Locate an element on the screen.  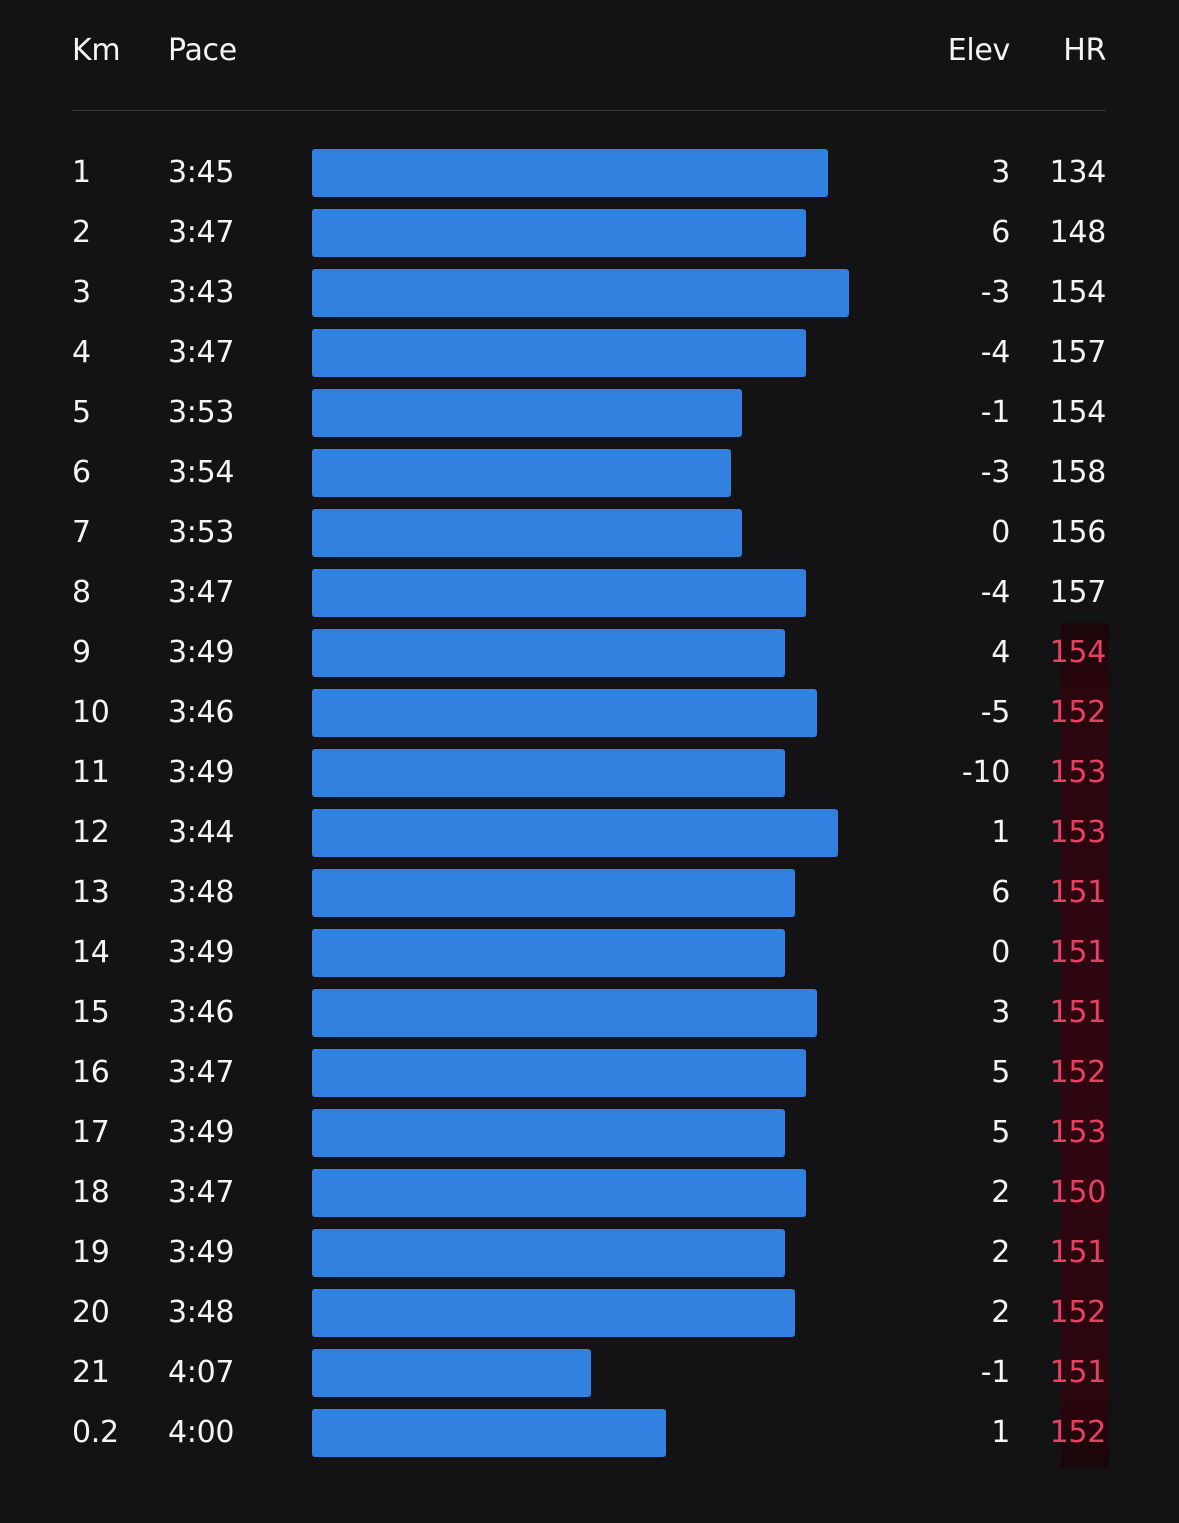
split-row: 21 4:07 -1 151 is located at coordinates (589, 1378).